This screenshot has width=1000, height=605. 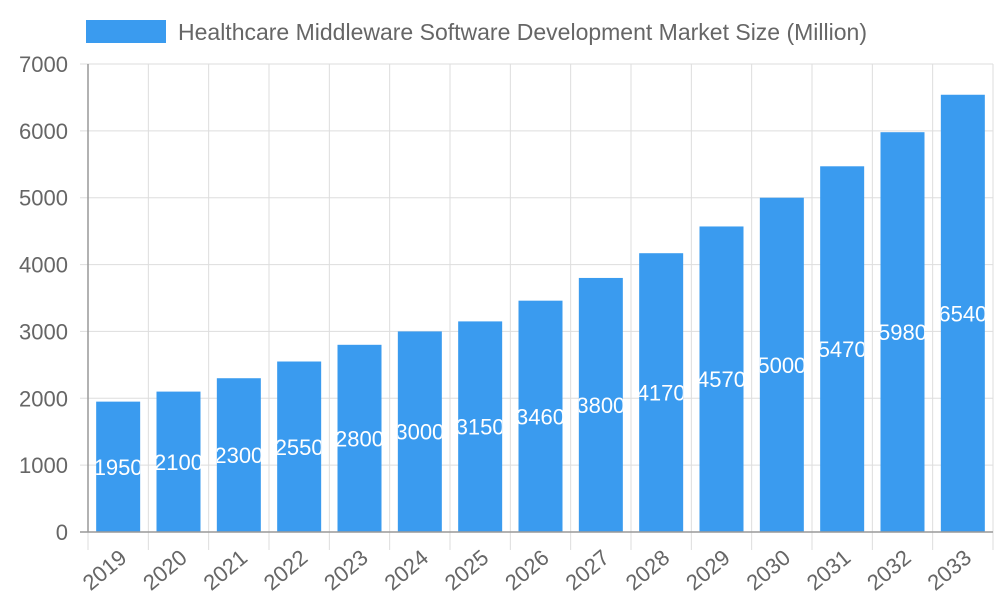 I want to click on data-label: 6540, so click(x=962, y=313).